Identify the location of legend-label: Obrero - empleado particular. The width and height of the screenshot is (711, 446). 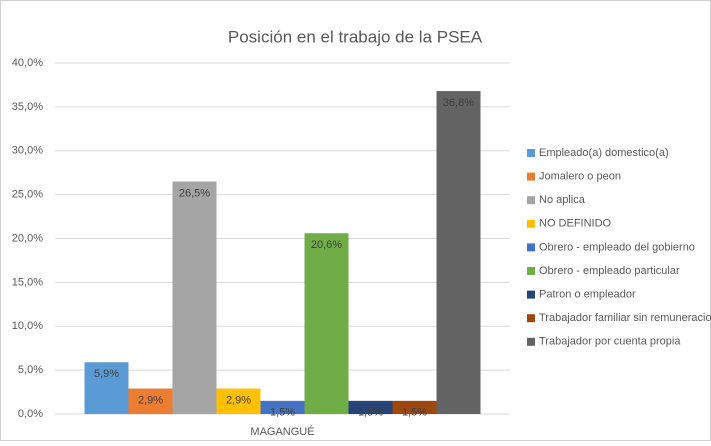
(609, 271).